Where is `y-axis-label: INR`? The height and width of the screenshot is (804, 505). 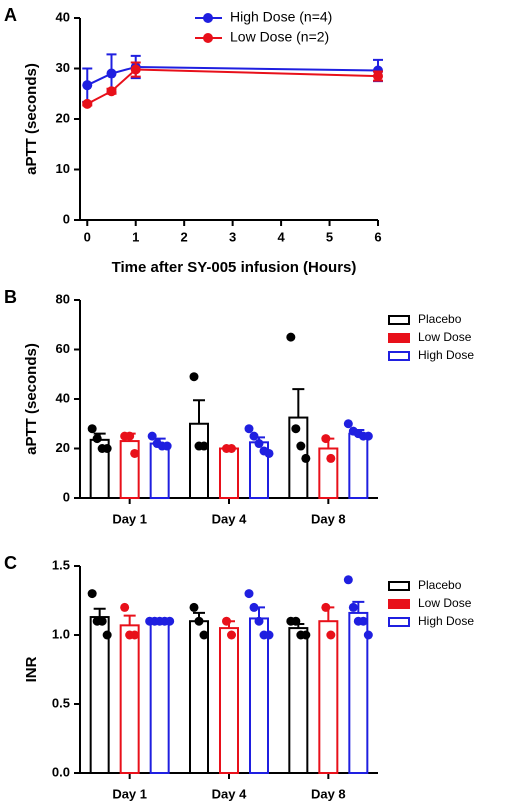 y-axis-label: INR is located at coordinates (31, 669).